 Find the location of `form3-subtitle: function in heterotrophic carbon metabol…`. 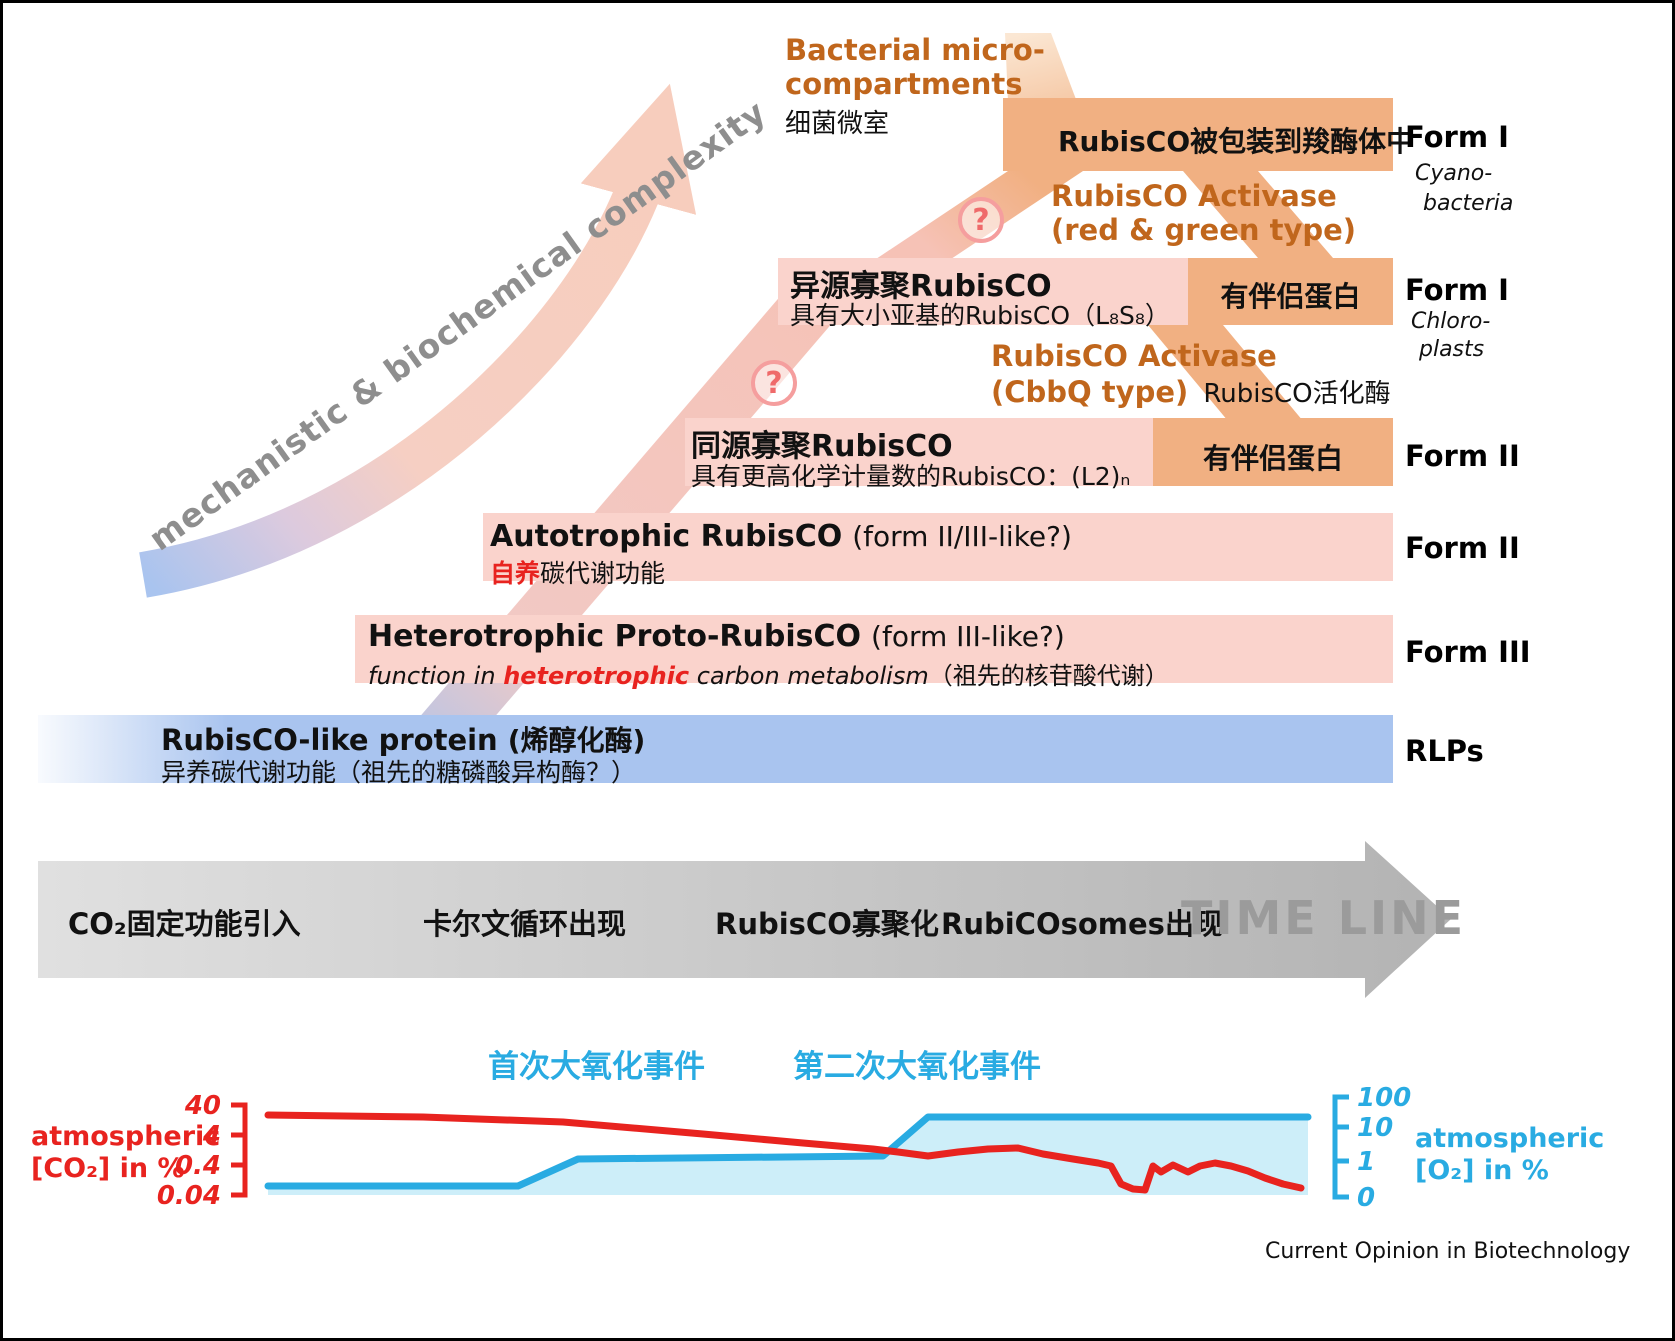

form3-subtitle: function in heterotrophic carbon metabol… is located at coordinates (768, 673).